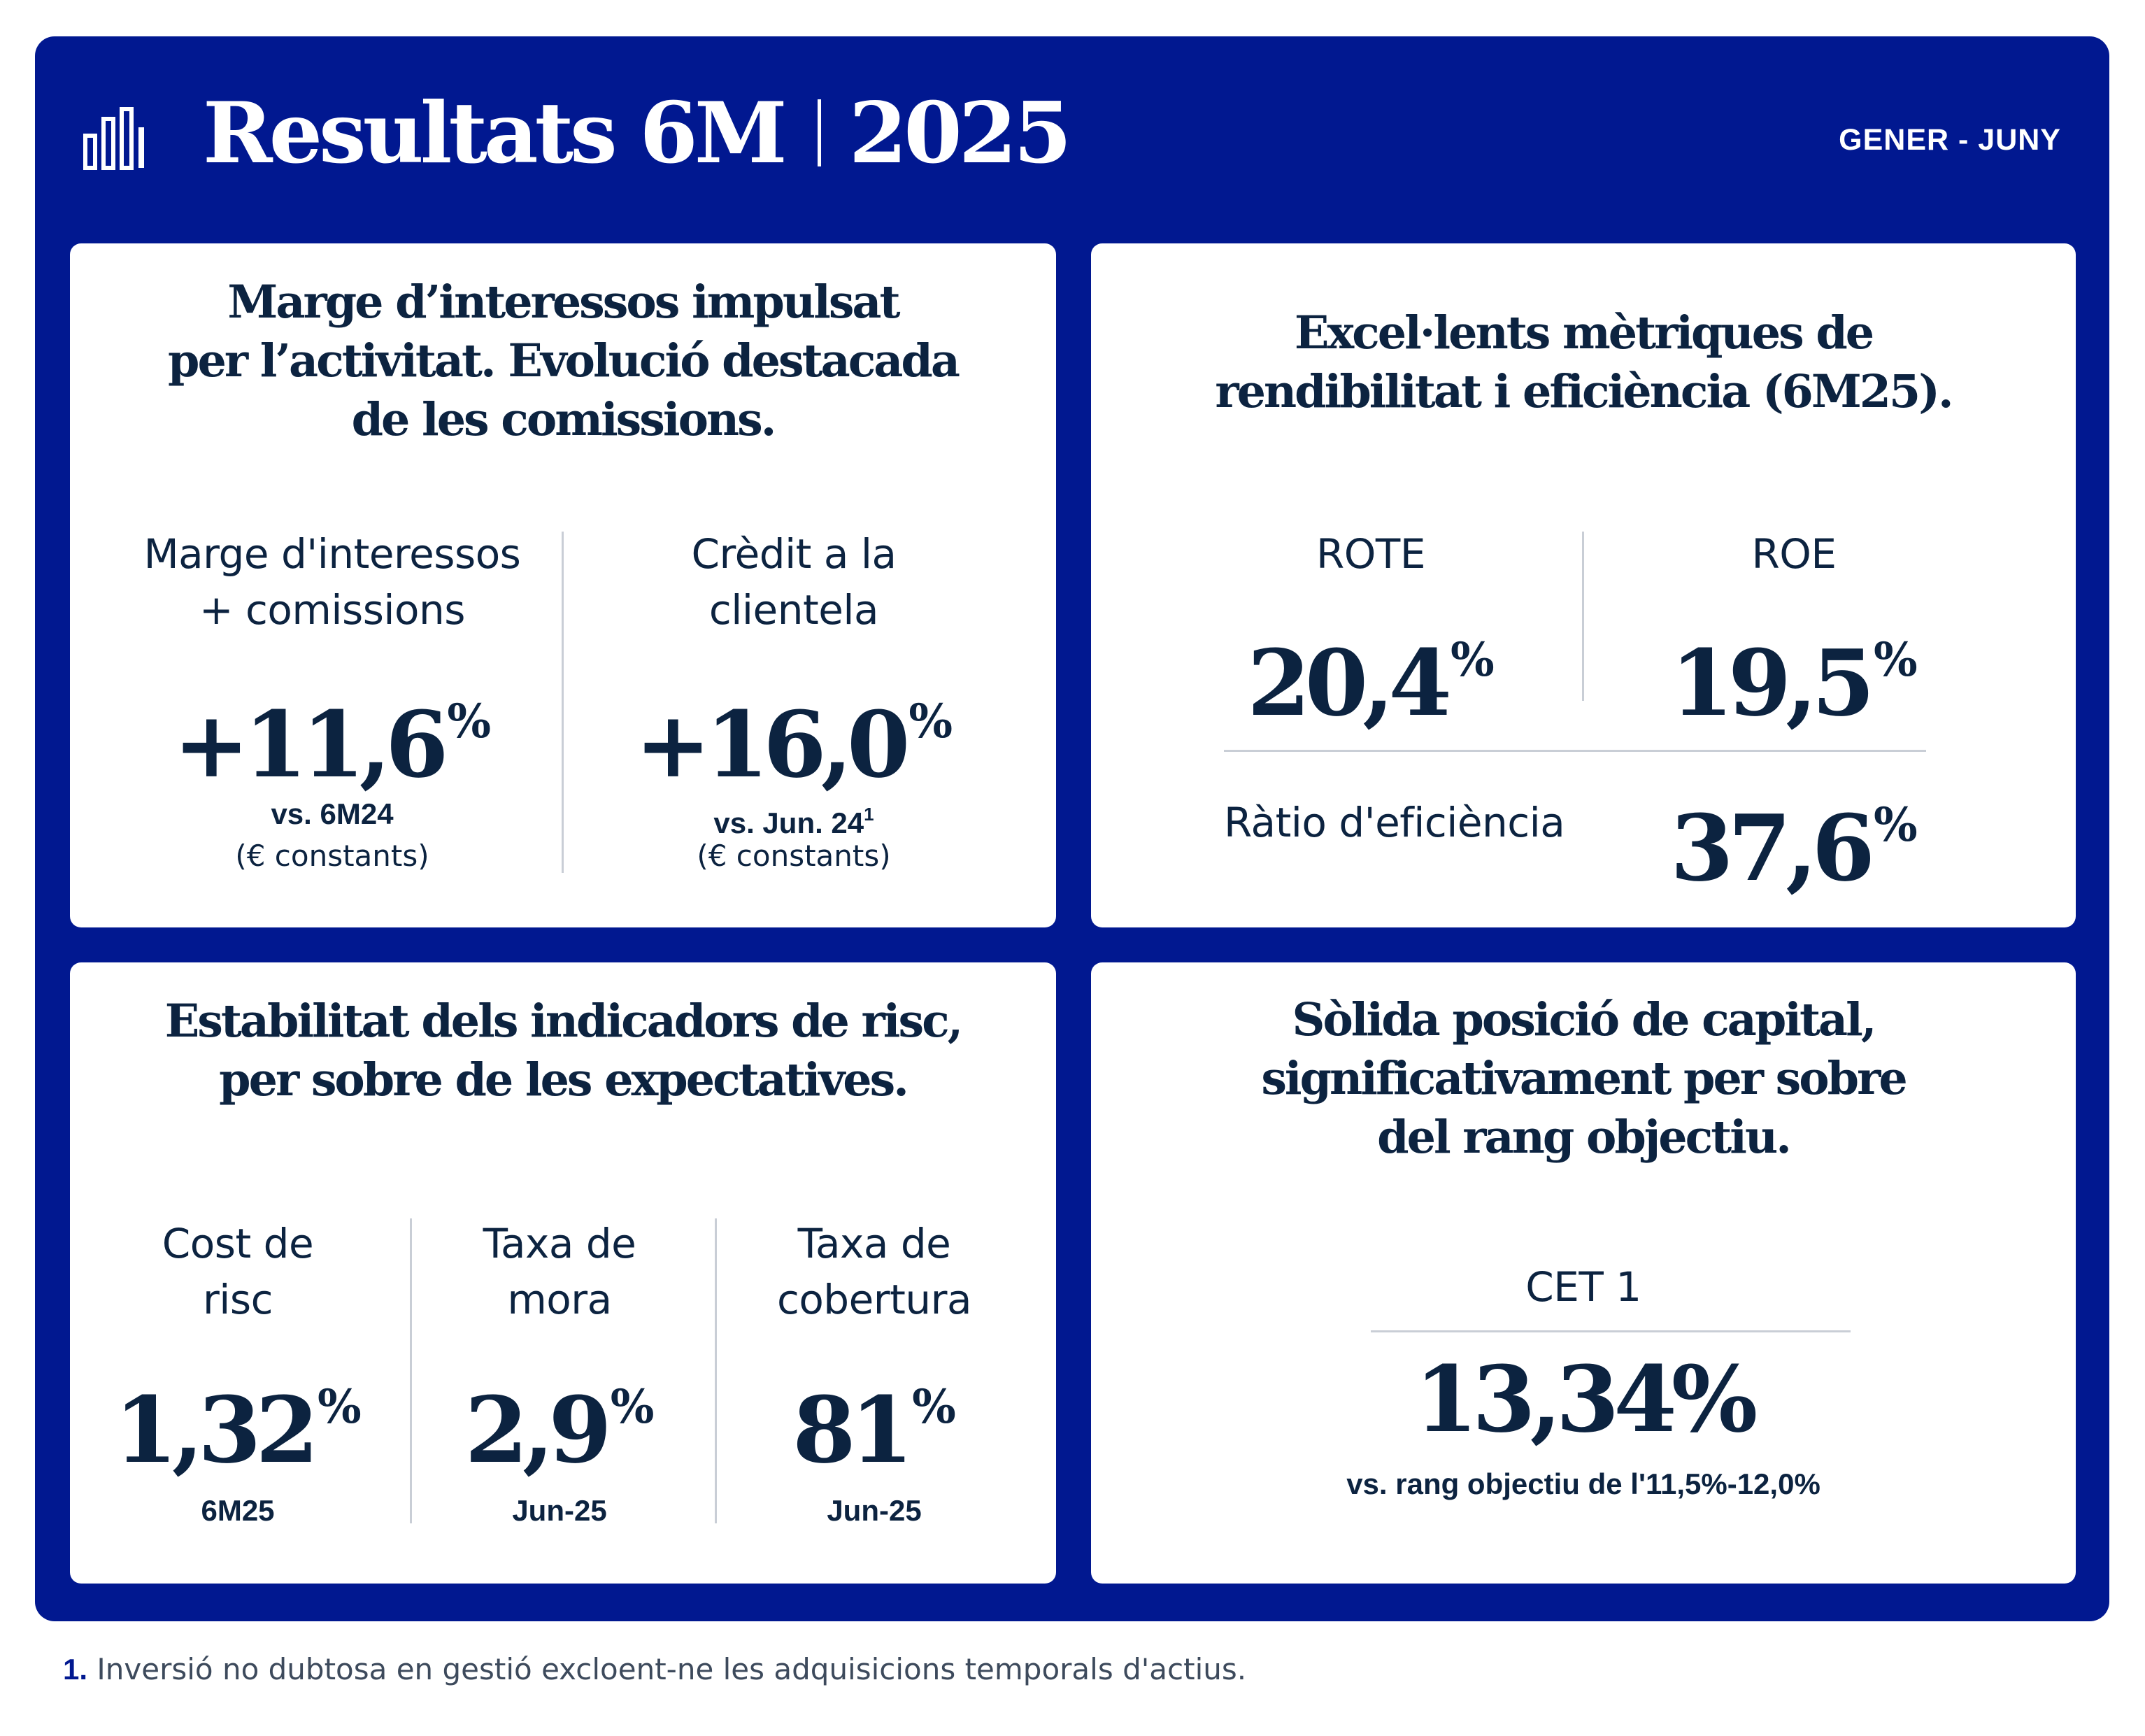 The height and width of the screenshot is (1736, 2145). Describe the element at coordinates (238, 1271) in the screenshot. I see `cost-risk-label: Cost de risc` at that location.